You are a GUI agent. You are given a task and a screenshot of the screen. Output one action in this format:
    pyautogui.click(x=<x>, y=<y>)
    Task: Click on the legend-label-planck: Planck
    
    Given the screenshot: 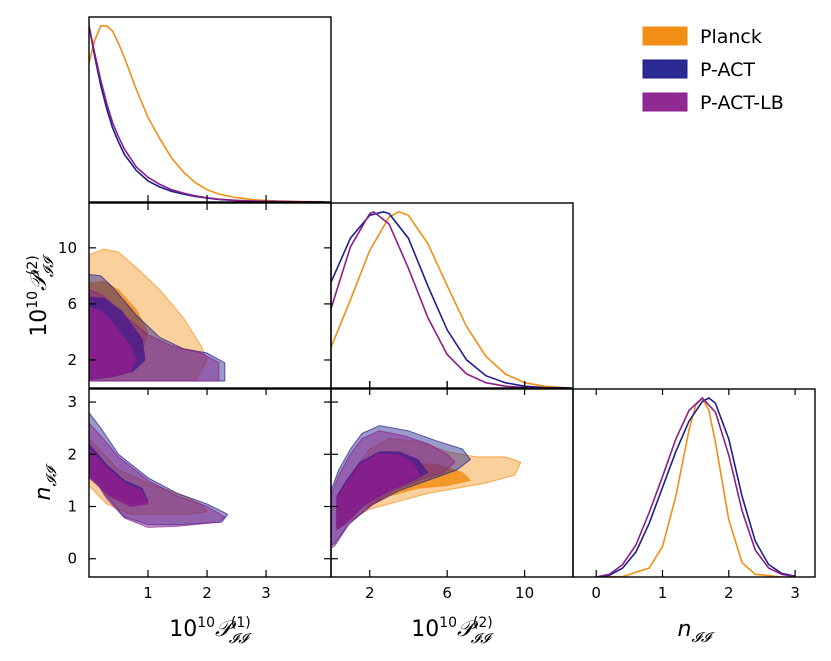 What is the action you would take?
    pyautogui.click(x=731, y=37)
    